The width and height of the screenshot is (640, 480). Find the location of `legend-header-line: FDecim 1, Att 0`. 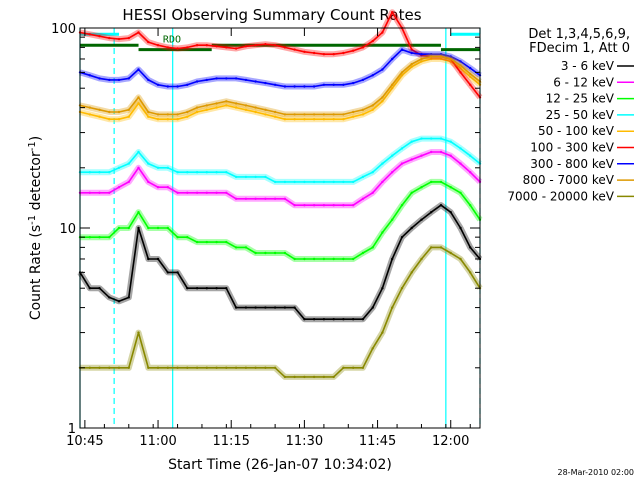

legend-header-line: FDecim 1, Att 0 is located at coordinates (579, 48).